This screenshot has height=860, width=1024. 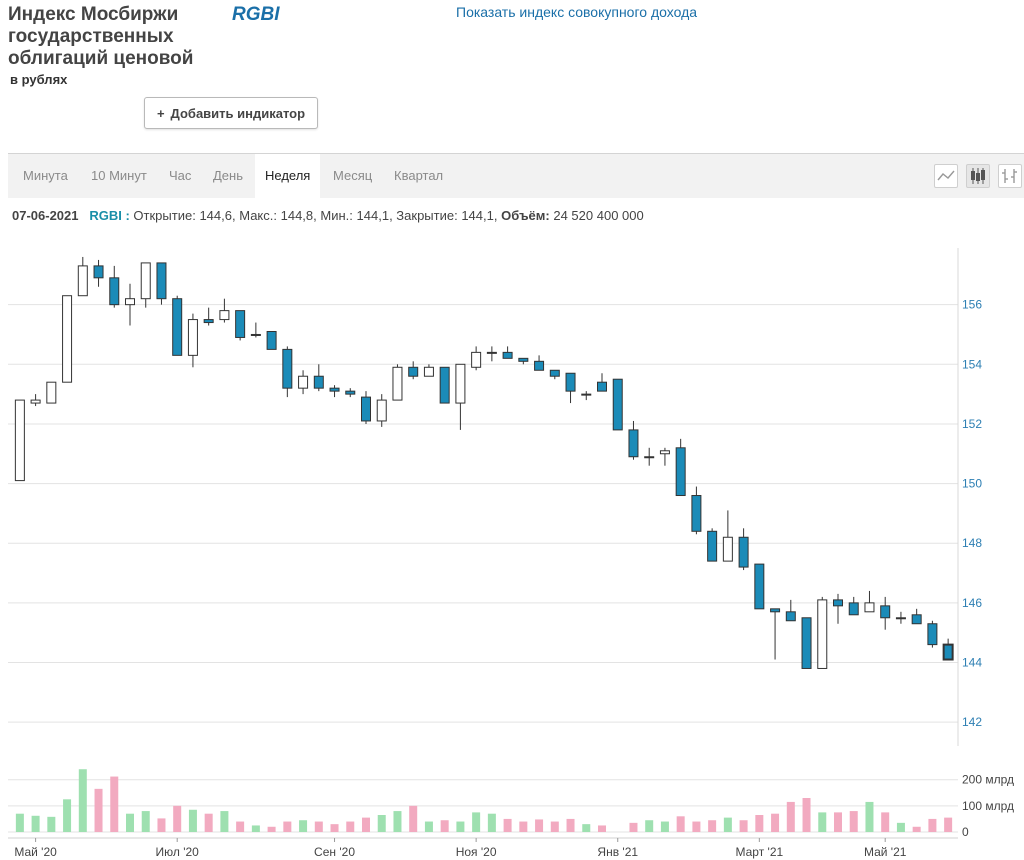 I want to click on currency-label: в рублях, so click(x=39, y=79).